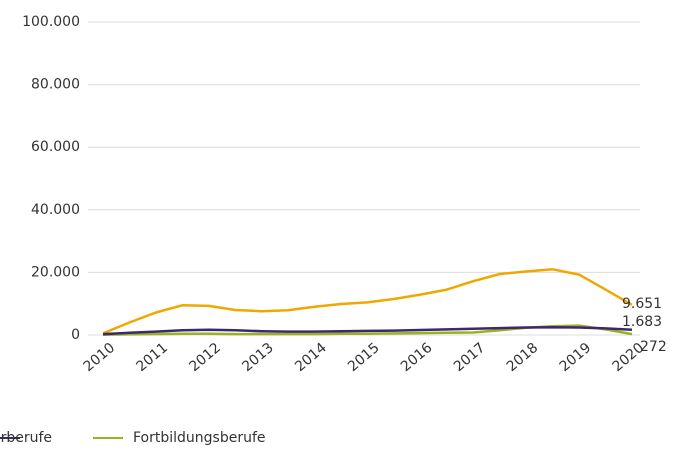 Image resolution: width=683 pixels, height=451 pixels. Describe the element at coordinates (417, 357) in the screenshot. I see `x-tick-label: 2016` at that location.